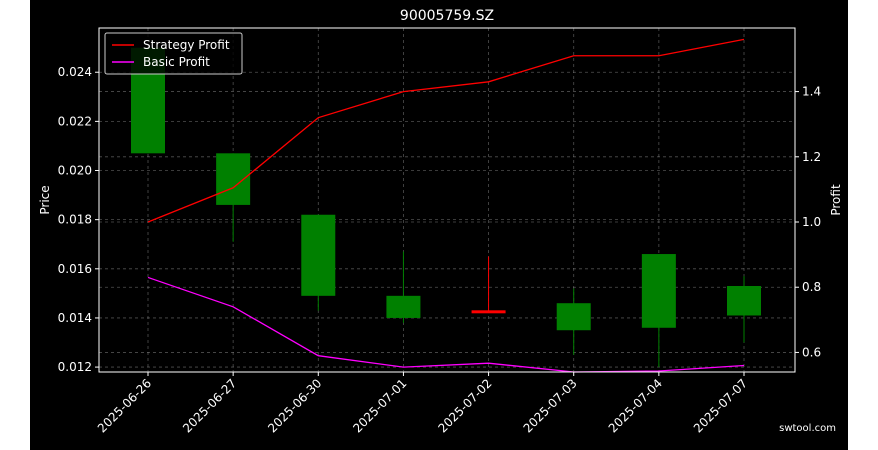  Describe the element at coordinates (75, 367) in the screenshot. I see `y-tick-label-left: 0.012` at that location.